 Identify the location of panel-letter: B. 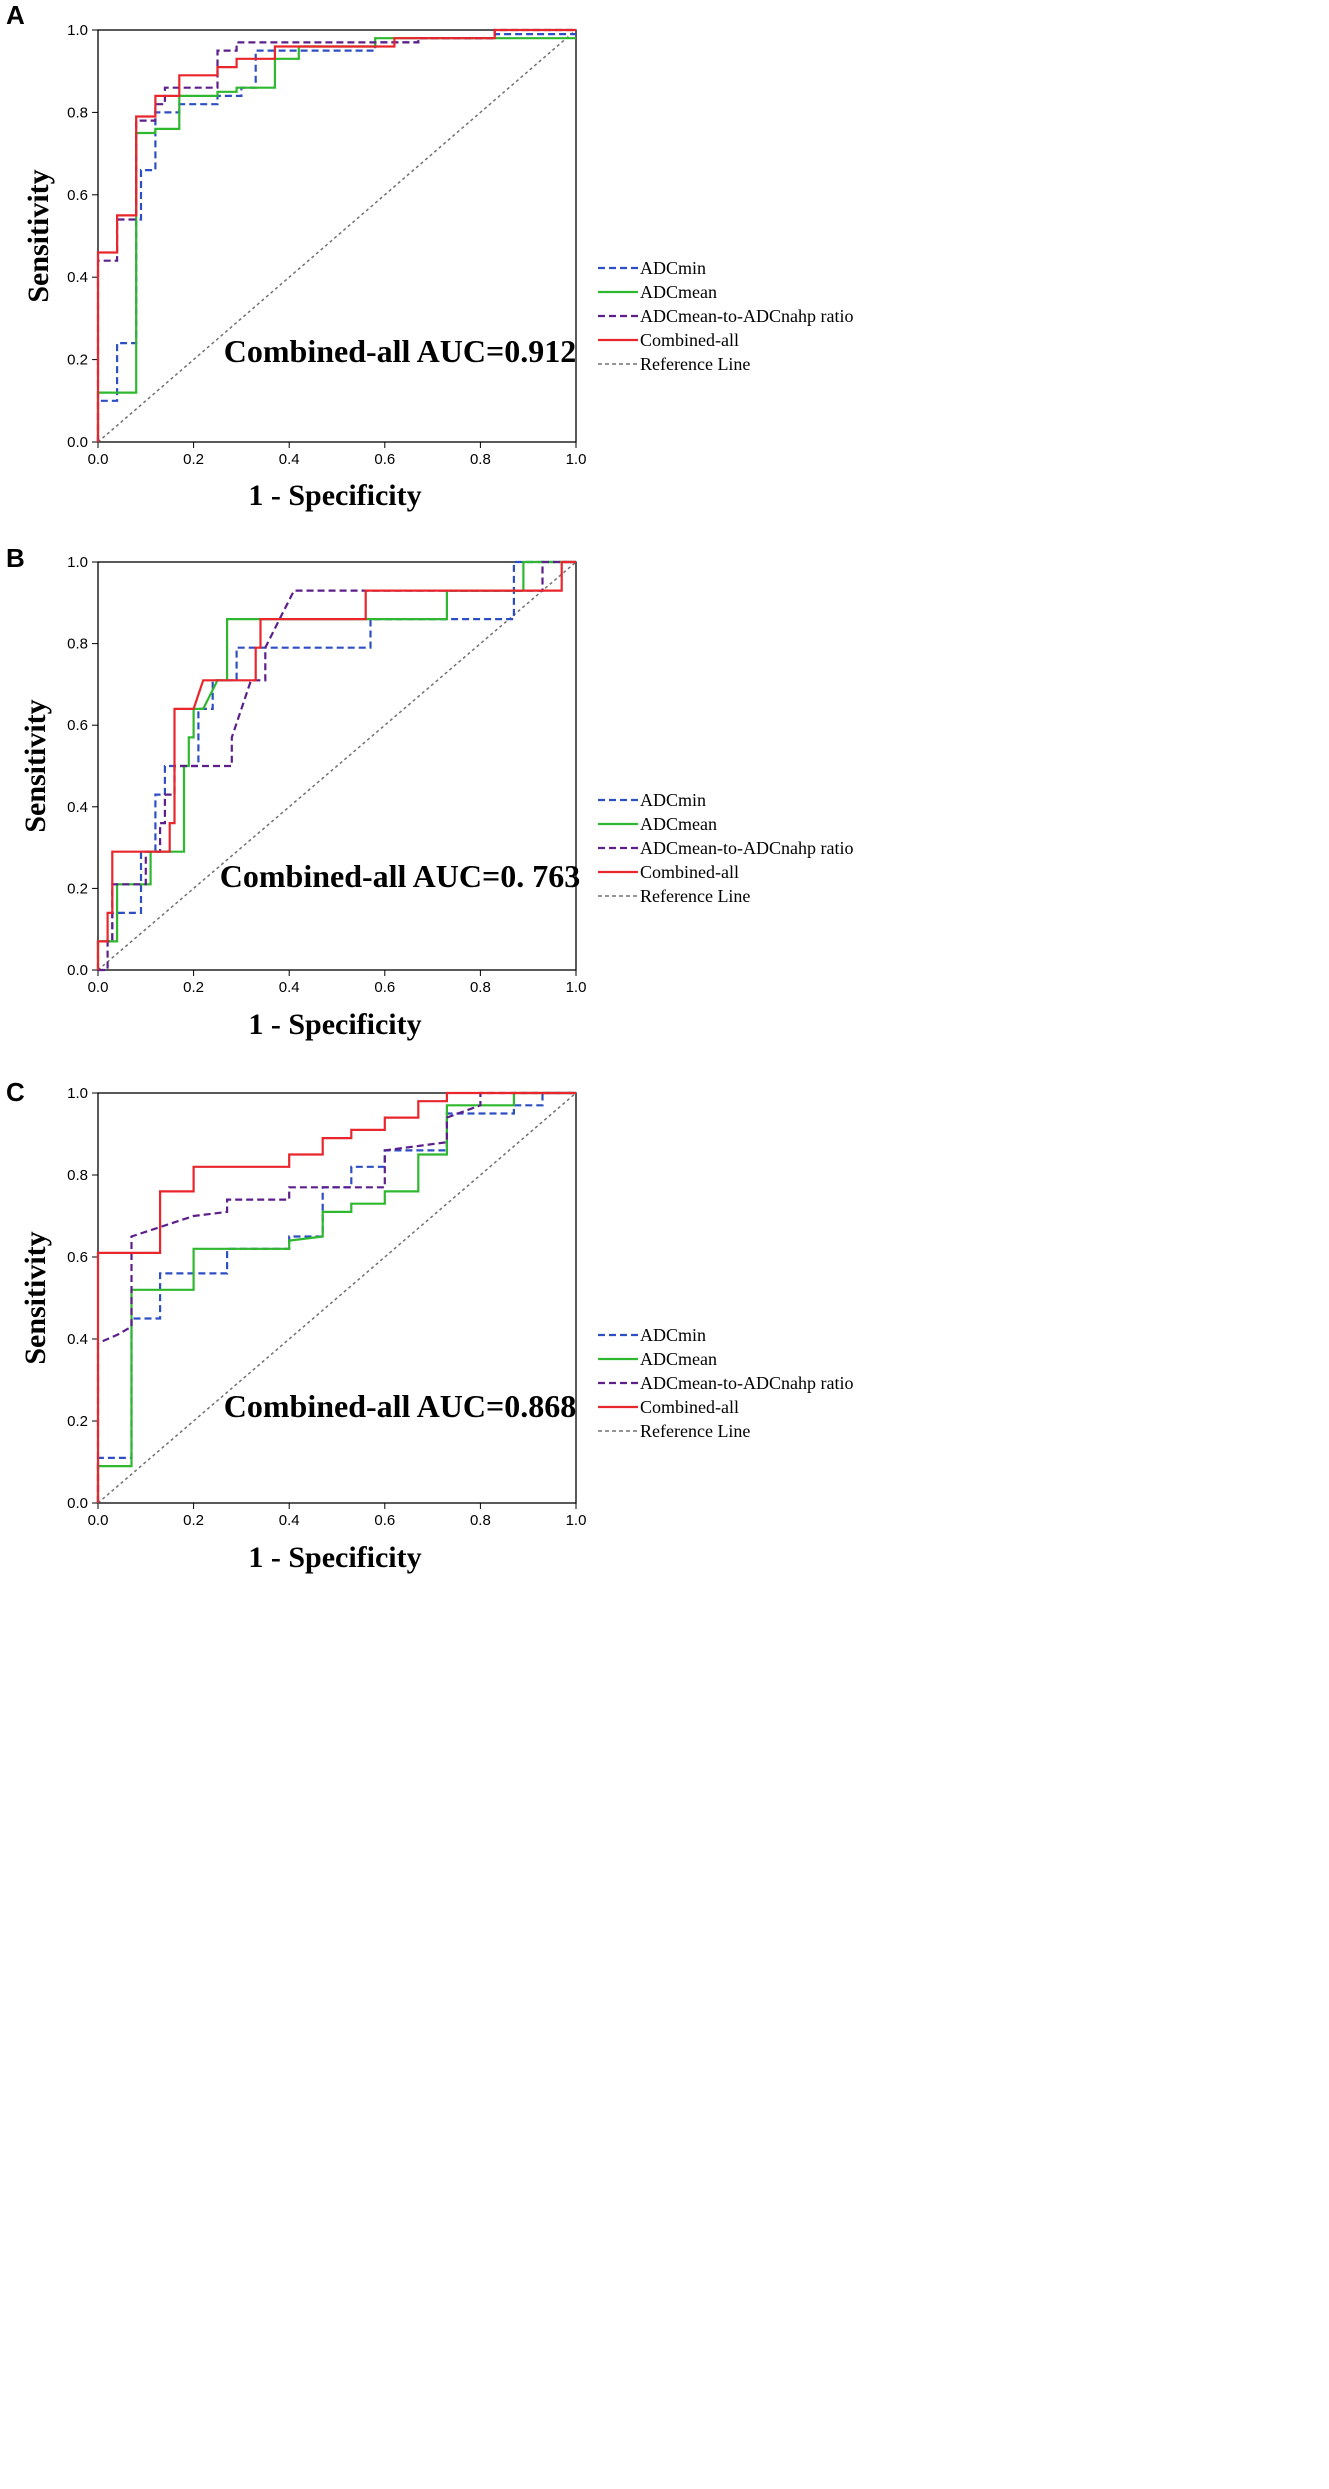
(15, 558).